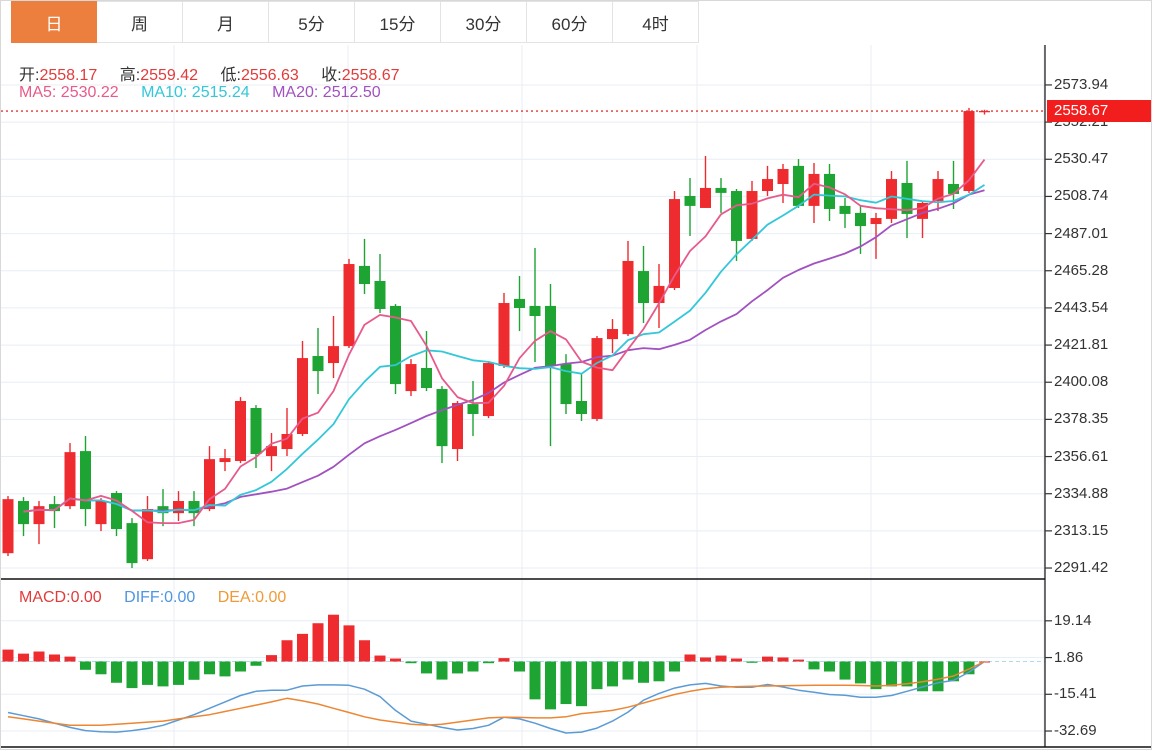 The height and width of the screenshot is (750, 1152). What do you see at coordinates (1081, 233) in the screenshot?
I see `price-axis-label: 2487.01` at bounding box center [1081, 233].